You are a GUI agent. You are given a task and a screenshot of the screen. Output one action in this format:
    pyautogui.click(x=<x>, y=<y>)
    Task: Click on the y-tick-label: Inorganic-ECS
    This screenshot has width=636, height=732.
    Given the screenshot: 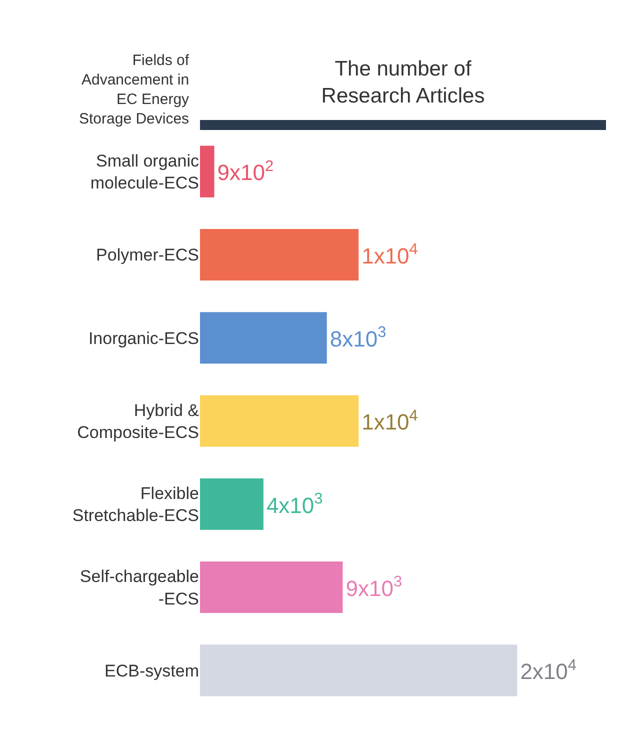 What is the action you would take?
    pyautogui.click(x=143, y=338)
    